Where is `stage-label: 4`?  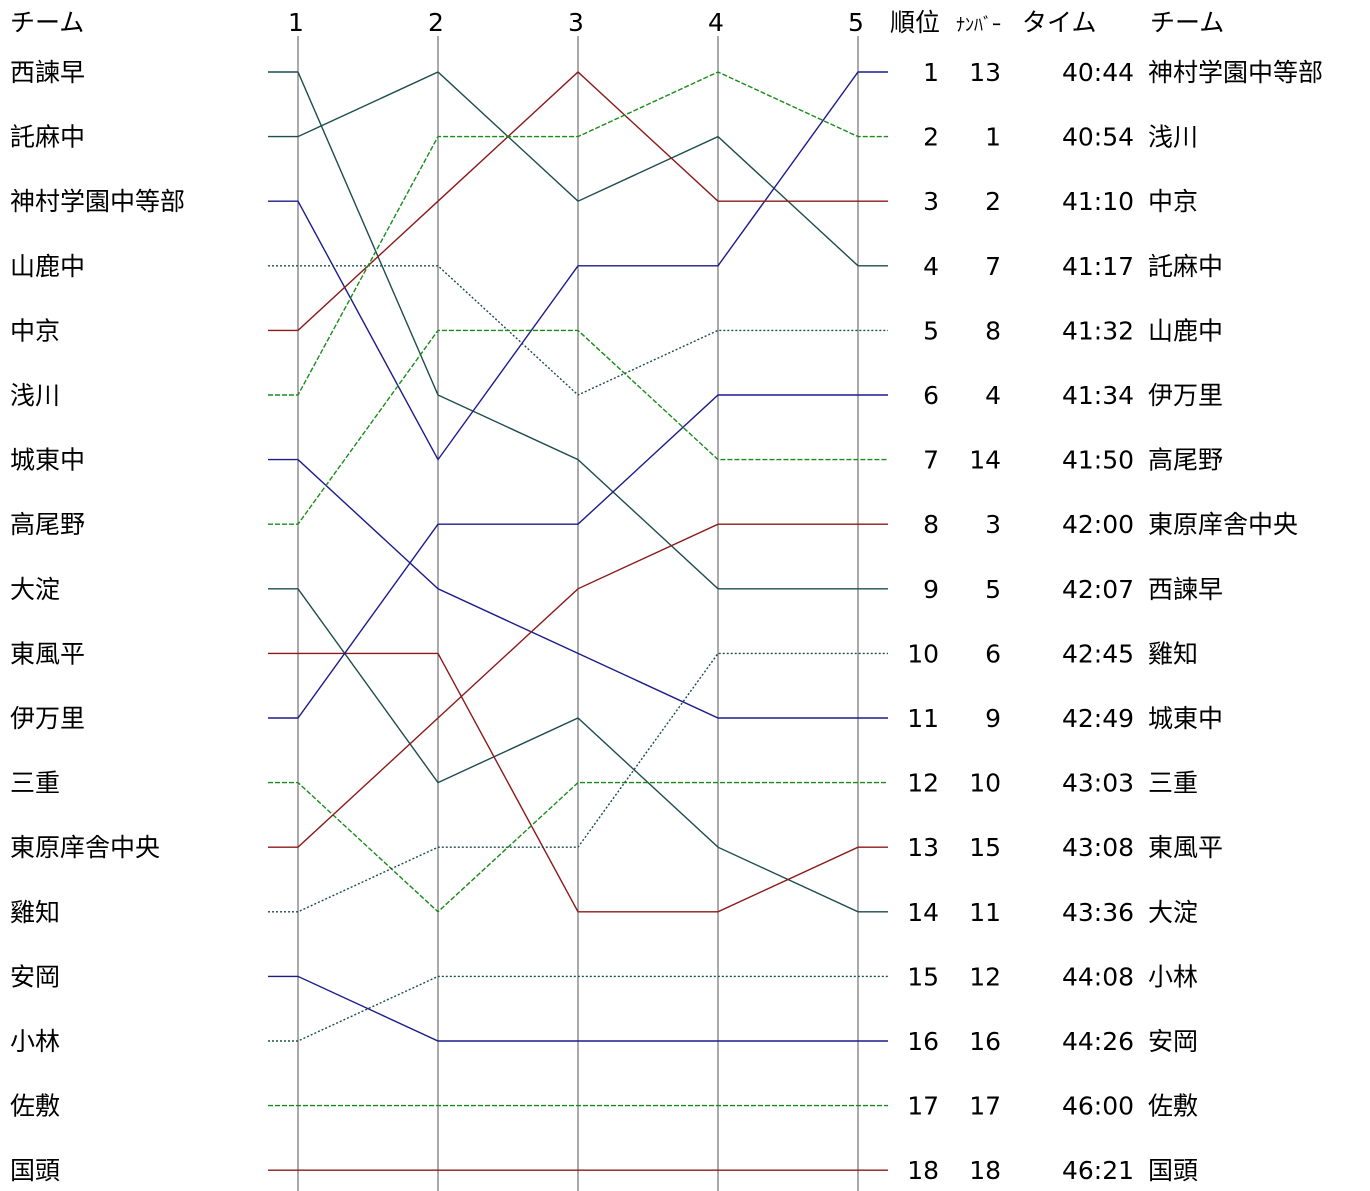 stage-label: 4 is located at coordinates (716, 22).